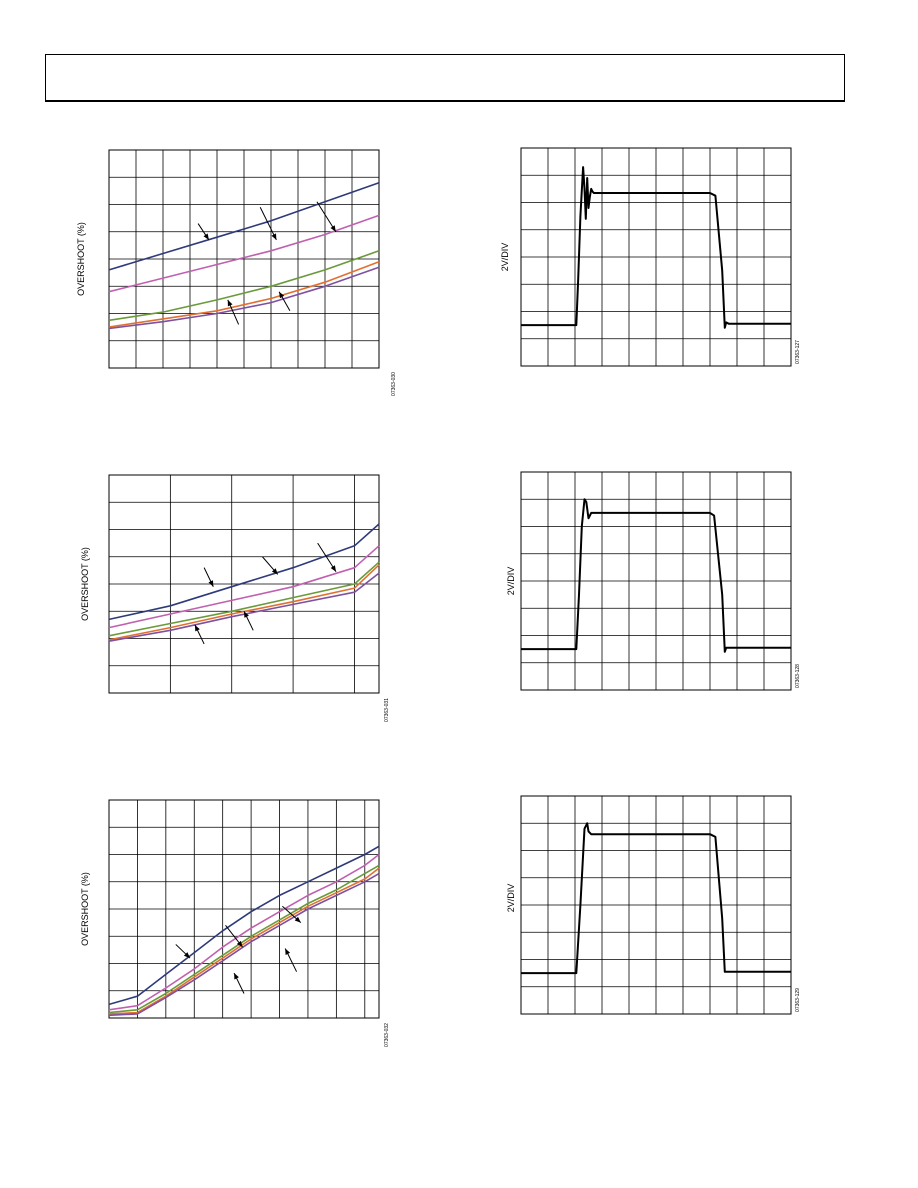 This screenshot has width=918, height=1188. I want to click on chart-overshoot-3: OVERSHOOT (%) 07363-032, so click(235, 923).